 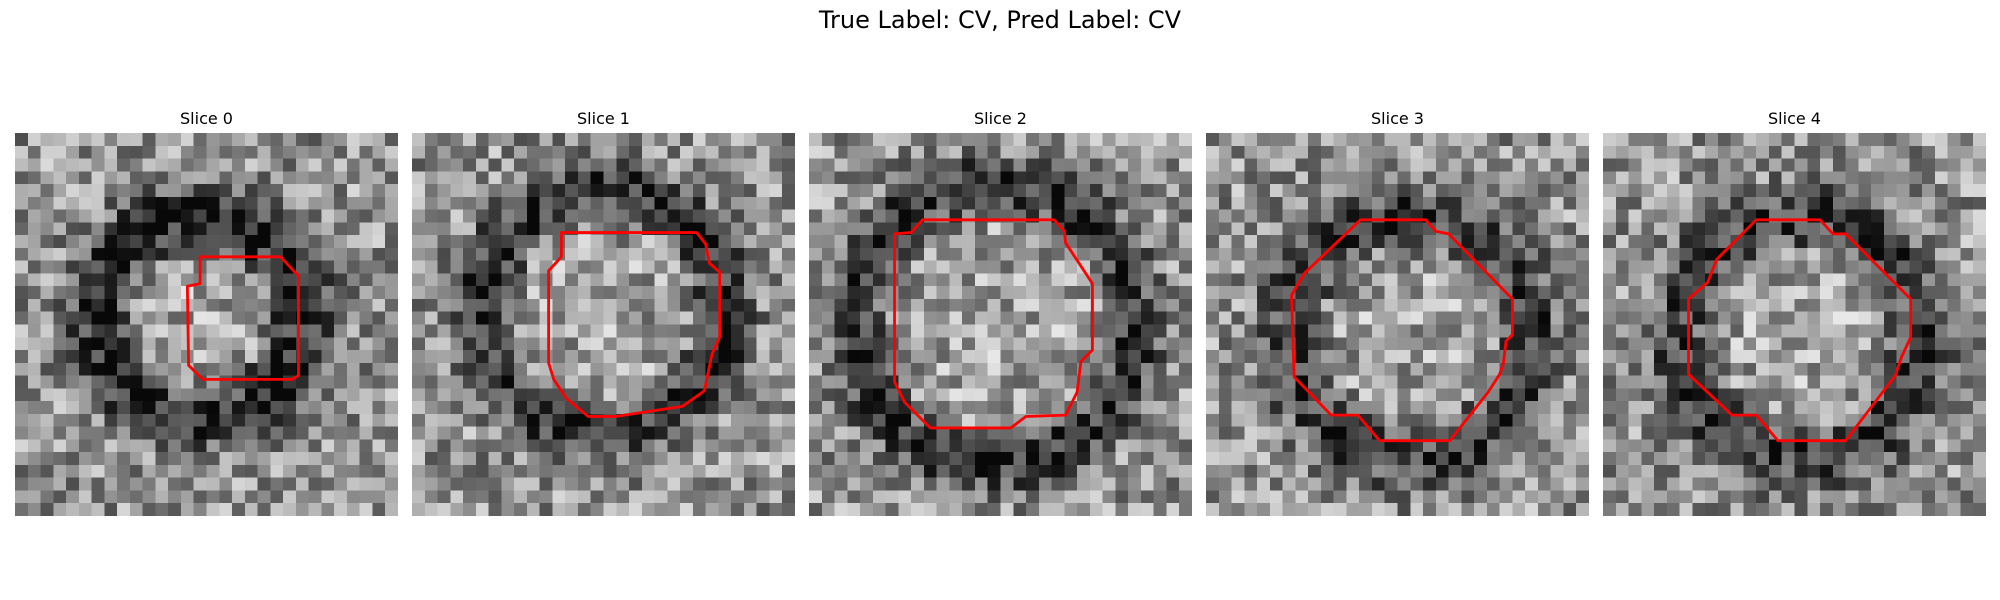 What do you see at coordinates (1794, 118) in the screenshot?
I see `slice-title: Slice 4` at bounding box center [1794, 118].